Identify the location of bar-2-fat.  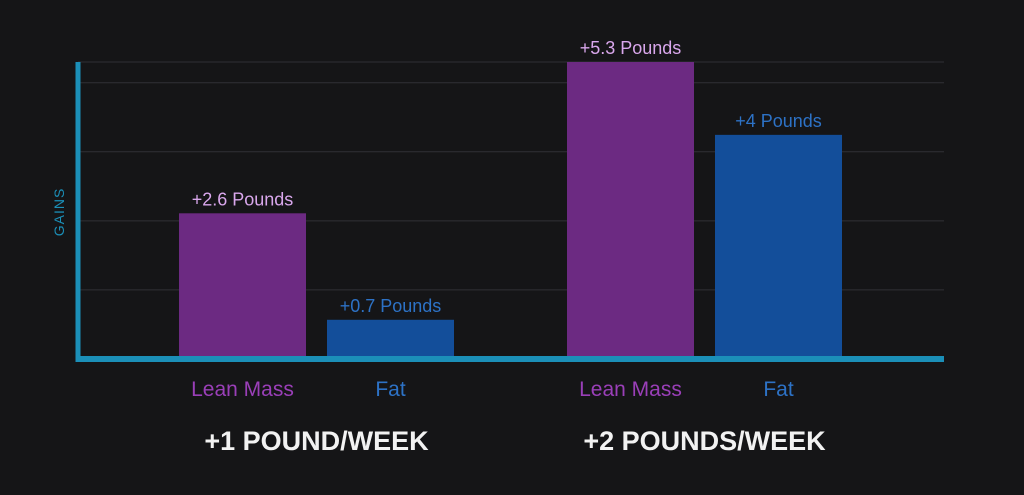
(778, 246).